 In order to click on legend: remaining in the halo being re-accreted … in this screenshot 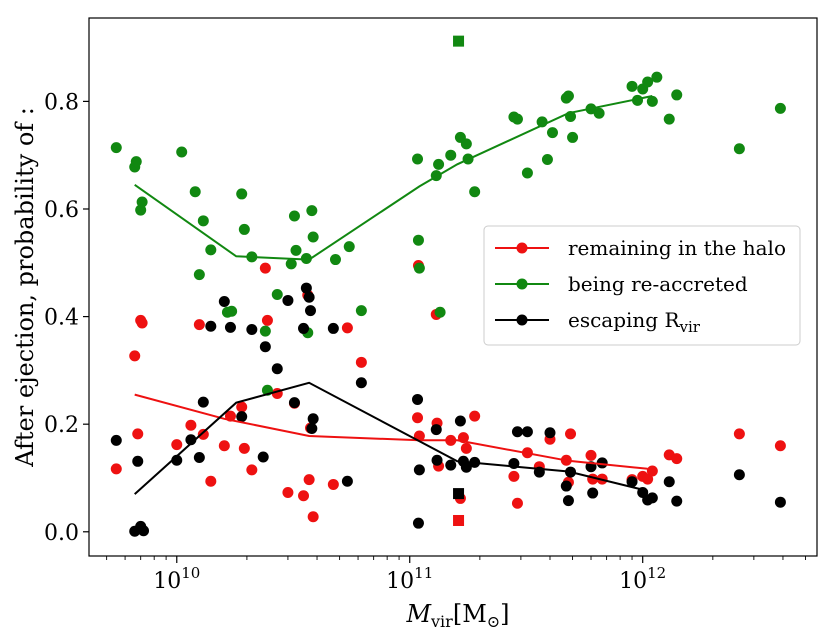, I will do `click(642, 285)`.